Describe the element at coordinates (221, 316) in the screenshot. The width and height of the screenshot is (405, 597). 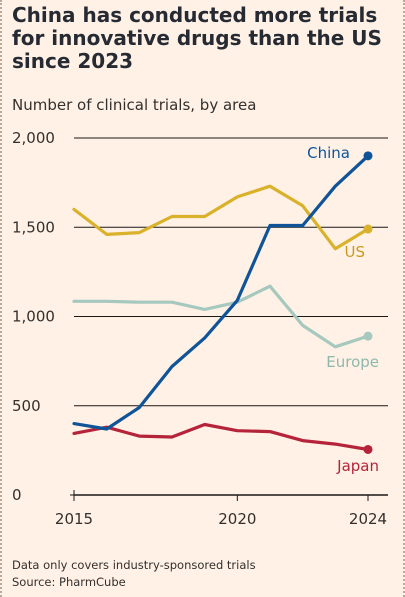
I see `series-line-europe` at that location.